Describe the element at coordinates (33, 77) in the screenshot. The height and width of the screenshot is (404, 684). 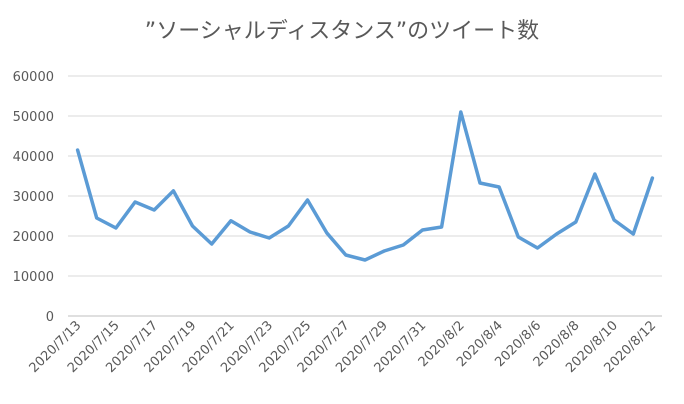
I see `y-tick-label: 60000` at that location.